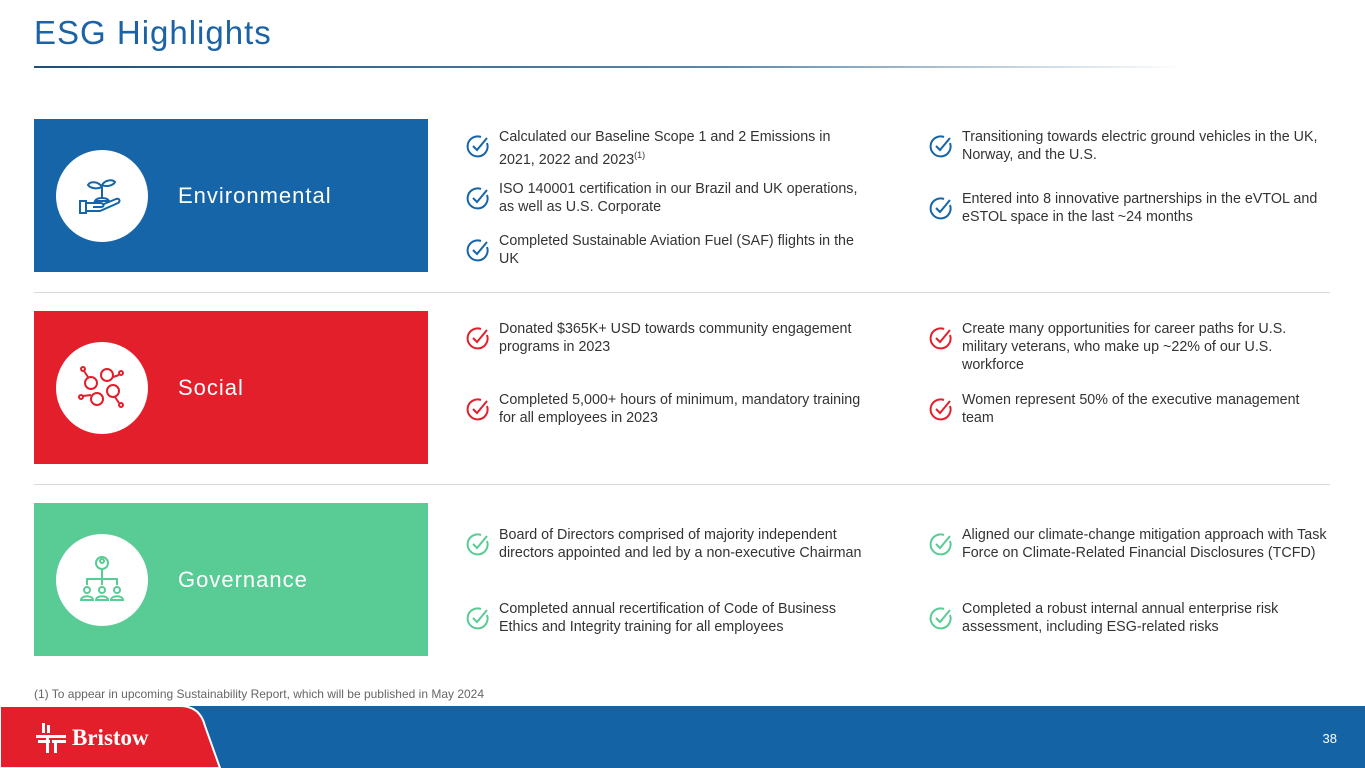 The image size is (1365, 768). What do you see at coordinates (640, 155) in the screenshot?
I see `footnote-ref: (1)` at bounding box center [640, 155].